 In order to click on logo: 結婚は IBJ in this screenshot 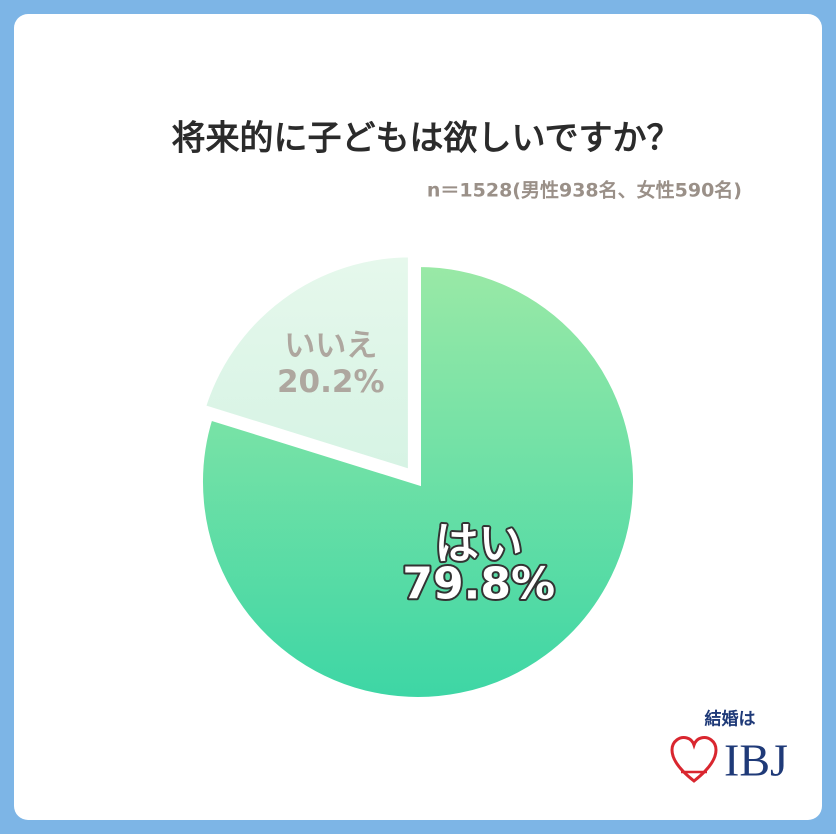, I will do `click(729, 747)`.